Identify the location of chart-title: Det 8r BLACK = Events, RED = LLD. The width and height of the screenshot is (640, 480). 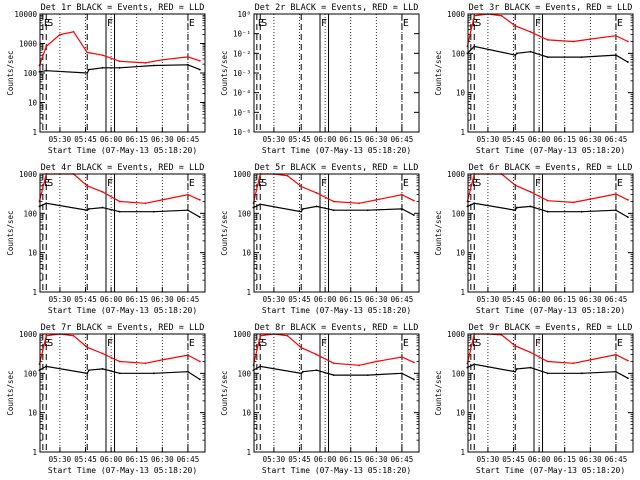
(337, 328).